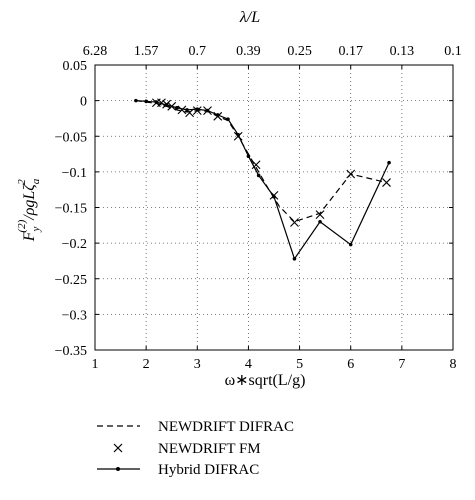 The image size is (475, 500). What do you see at coordinates (402, 51) in the screenshot?
I see `top-tick-label: 0.13` at bounding box center [402, 51].